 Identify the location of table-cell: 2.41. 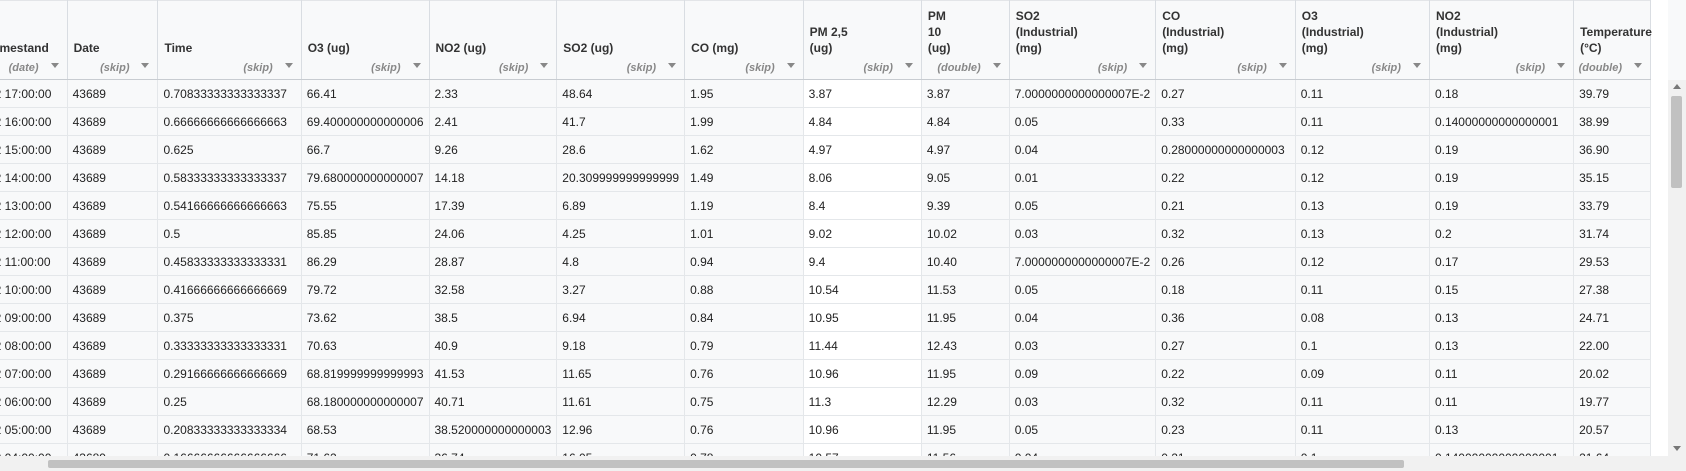
(493, 121).